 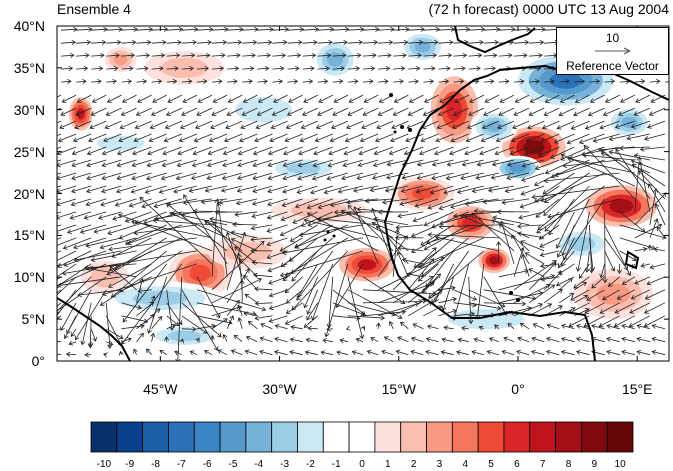 I want to click on colorbar-label: -3, so click(x=285, y=464).